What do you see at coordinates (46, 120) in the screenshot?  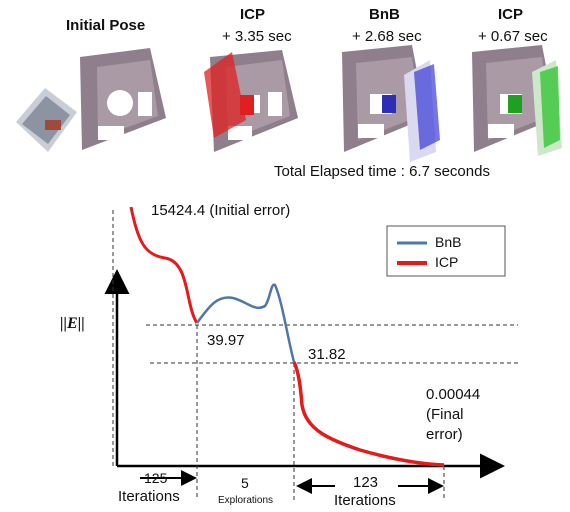 I see `object-scan-initial` at bounding box center [46, 120].